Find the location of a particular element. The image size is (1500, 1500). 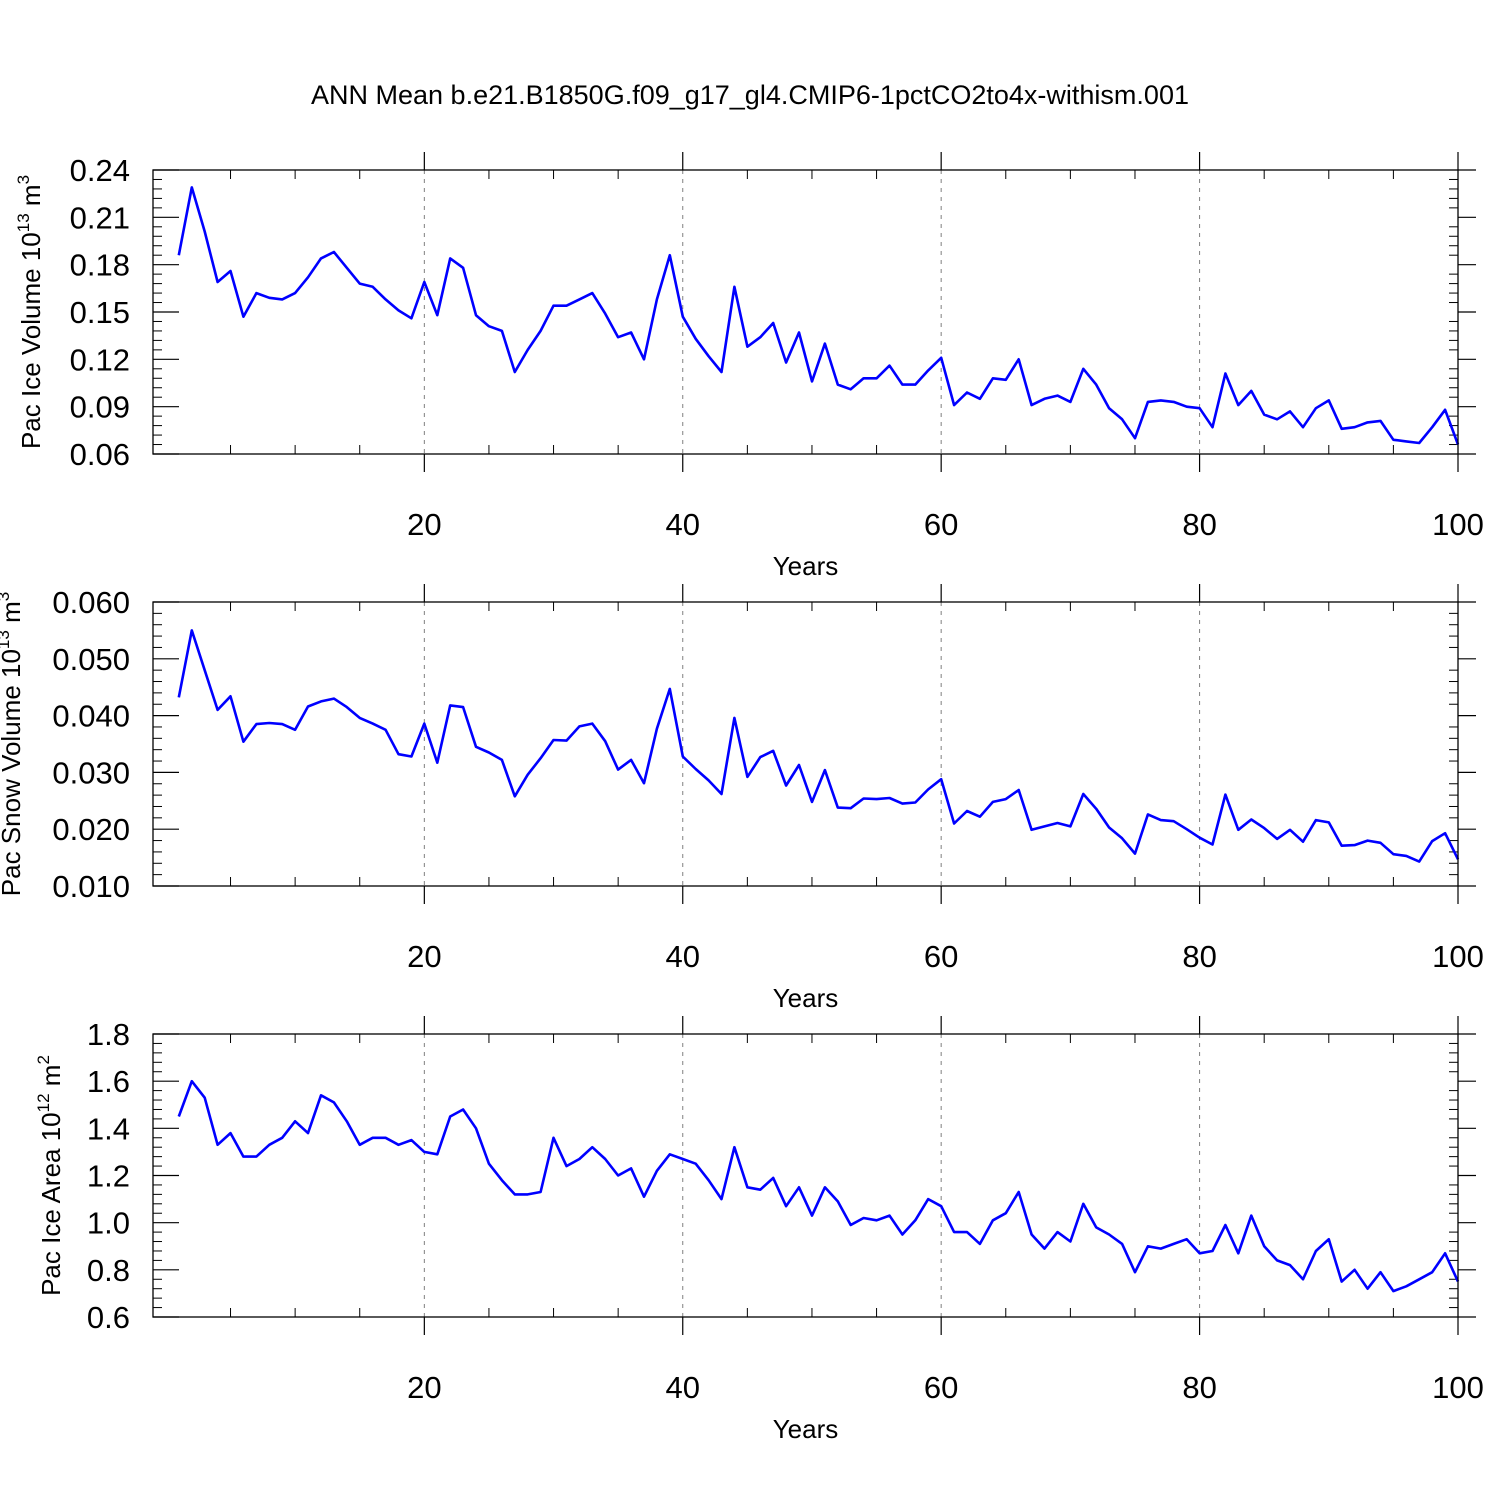

y-tick-label: 1.8 is located at coordinates (108, 1034).